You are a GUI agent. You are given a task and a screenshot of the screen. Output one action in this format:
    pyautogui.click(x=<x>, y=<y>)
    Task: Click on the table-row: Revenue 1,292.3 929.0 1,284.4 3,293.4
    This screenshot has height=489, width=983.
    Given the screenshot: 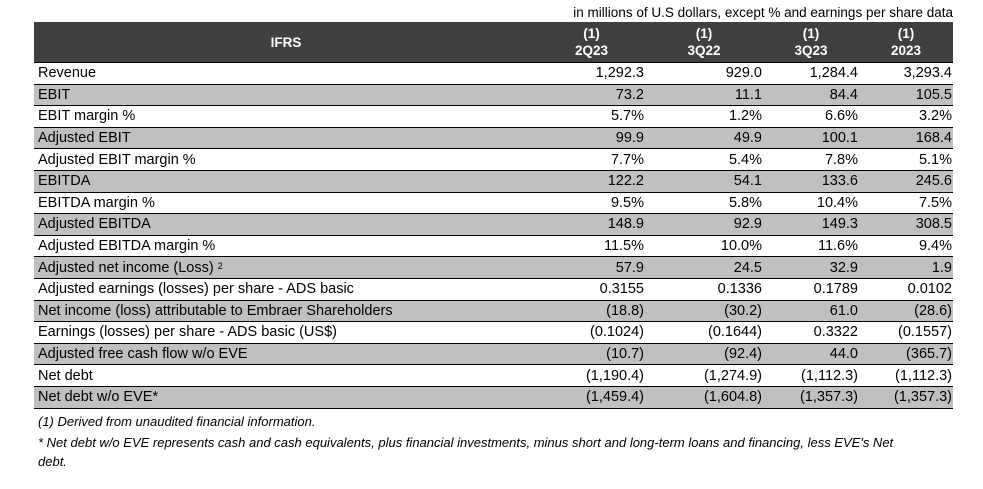 What is the action you would take?
    pyautogui.click(x=493, y=73)
    